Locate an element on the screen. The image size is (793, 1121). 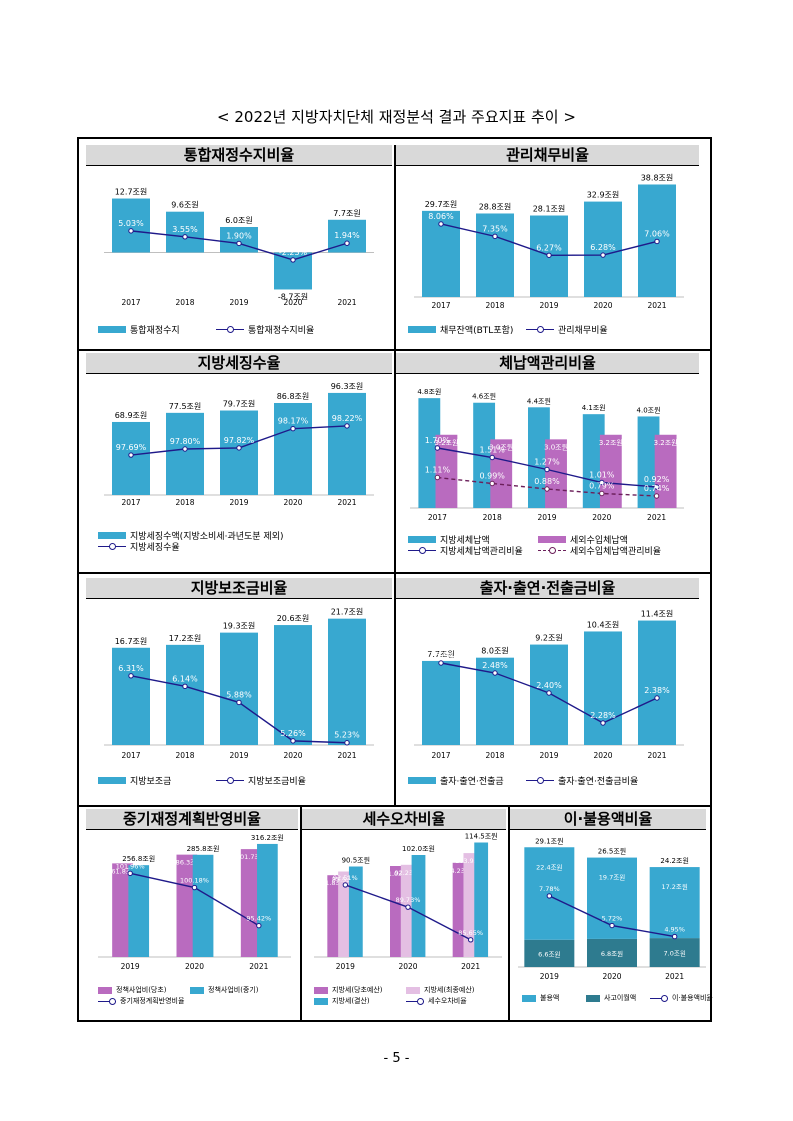
legend-item: 지방세체납액 is located at coordinates (449, 539).